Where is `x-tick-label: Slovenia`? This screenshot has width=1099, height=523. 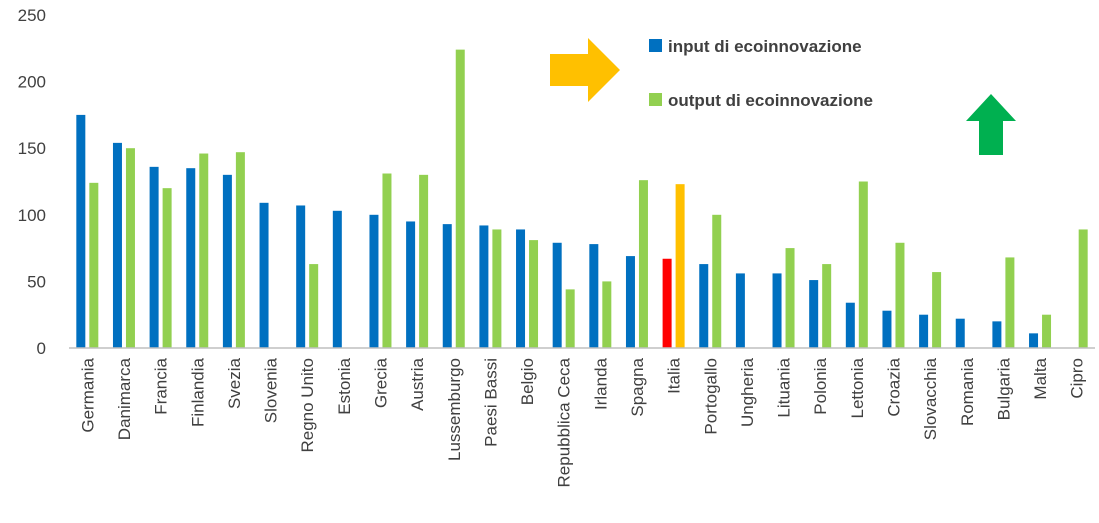
x-tick-label: Slovenia is located at coordinates (271, 390).